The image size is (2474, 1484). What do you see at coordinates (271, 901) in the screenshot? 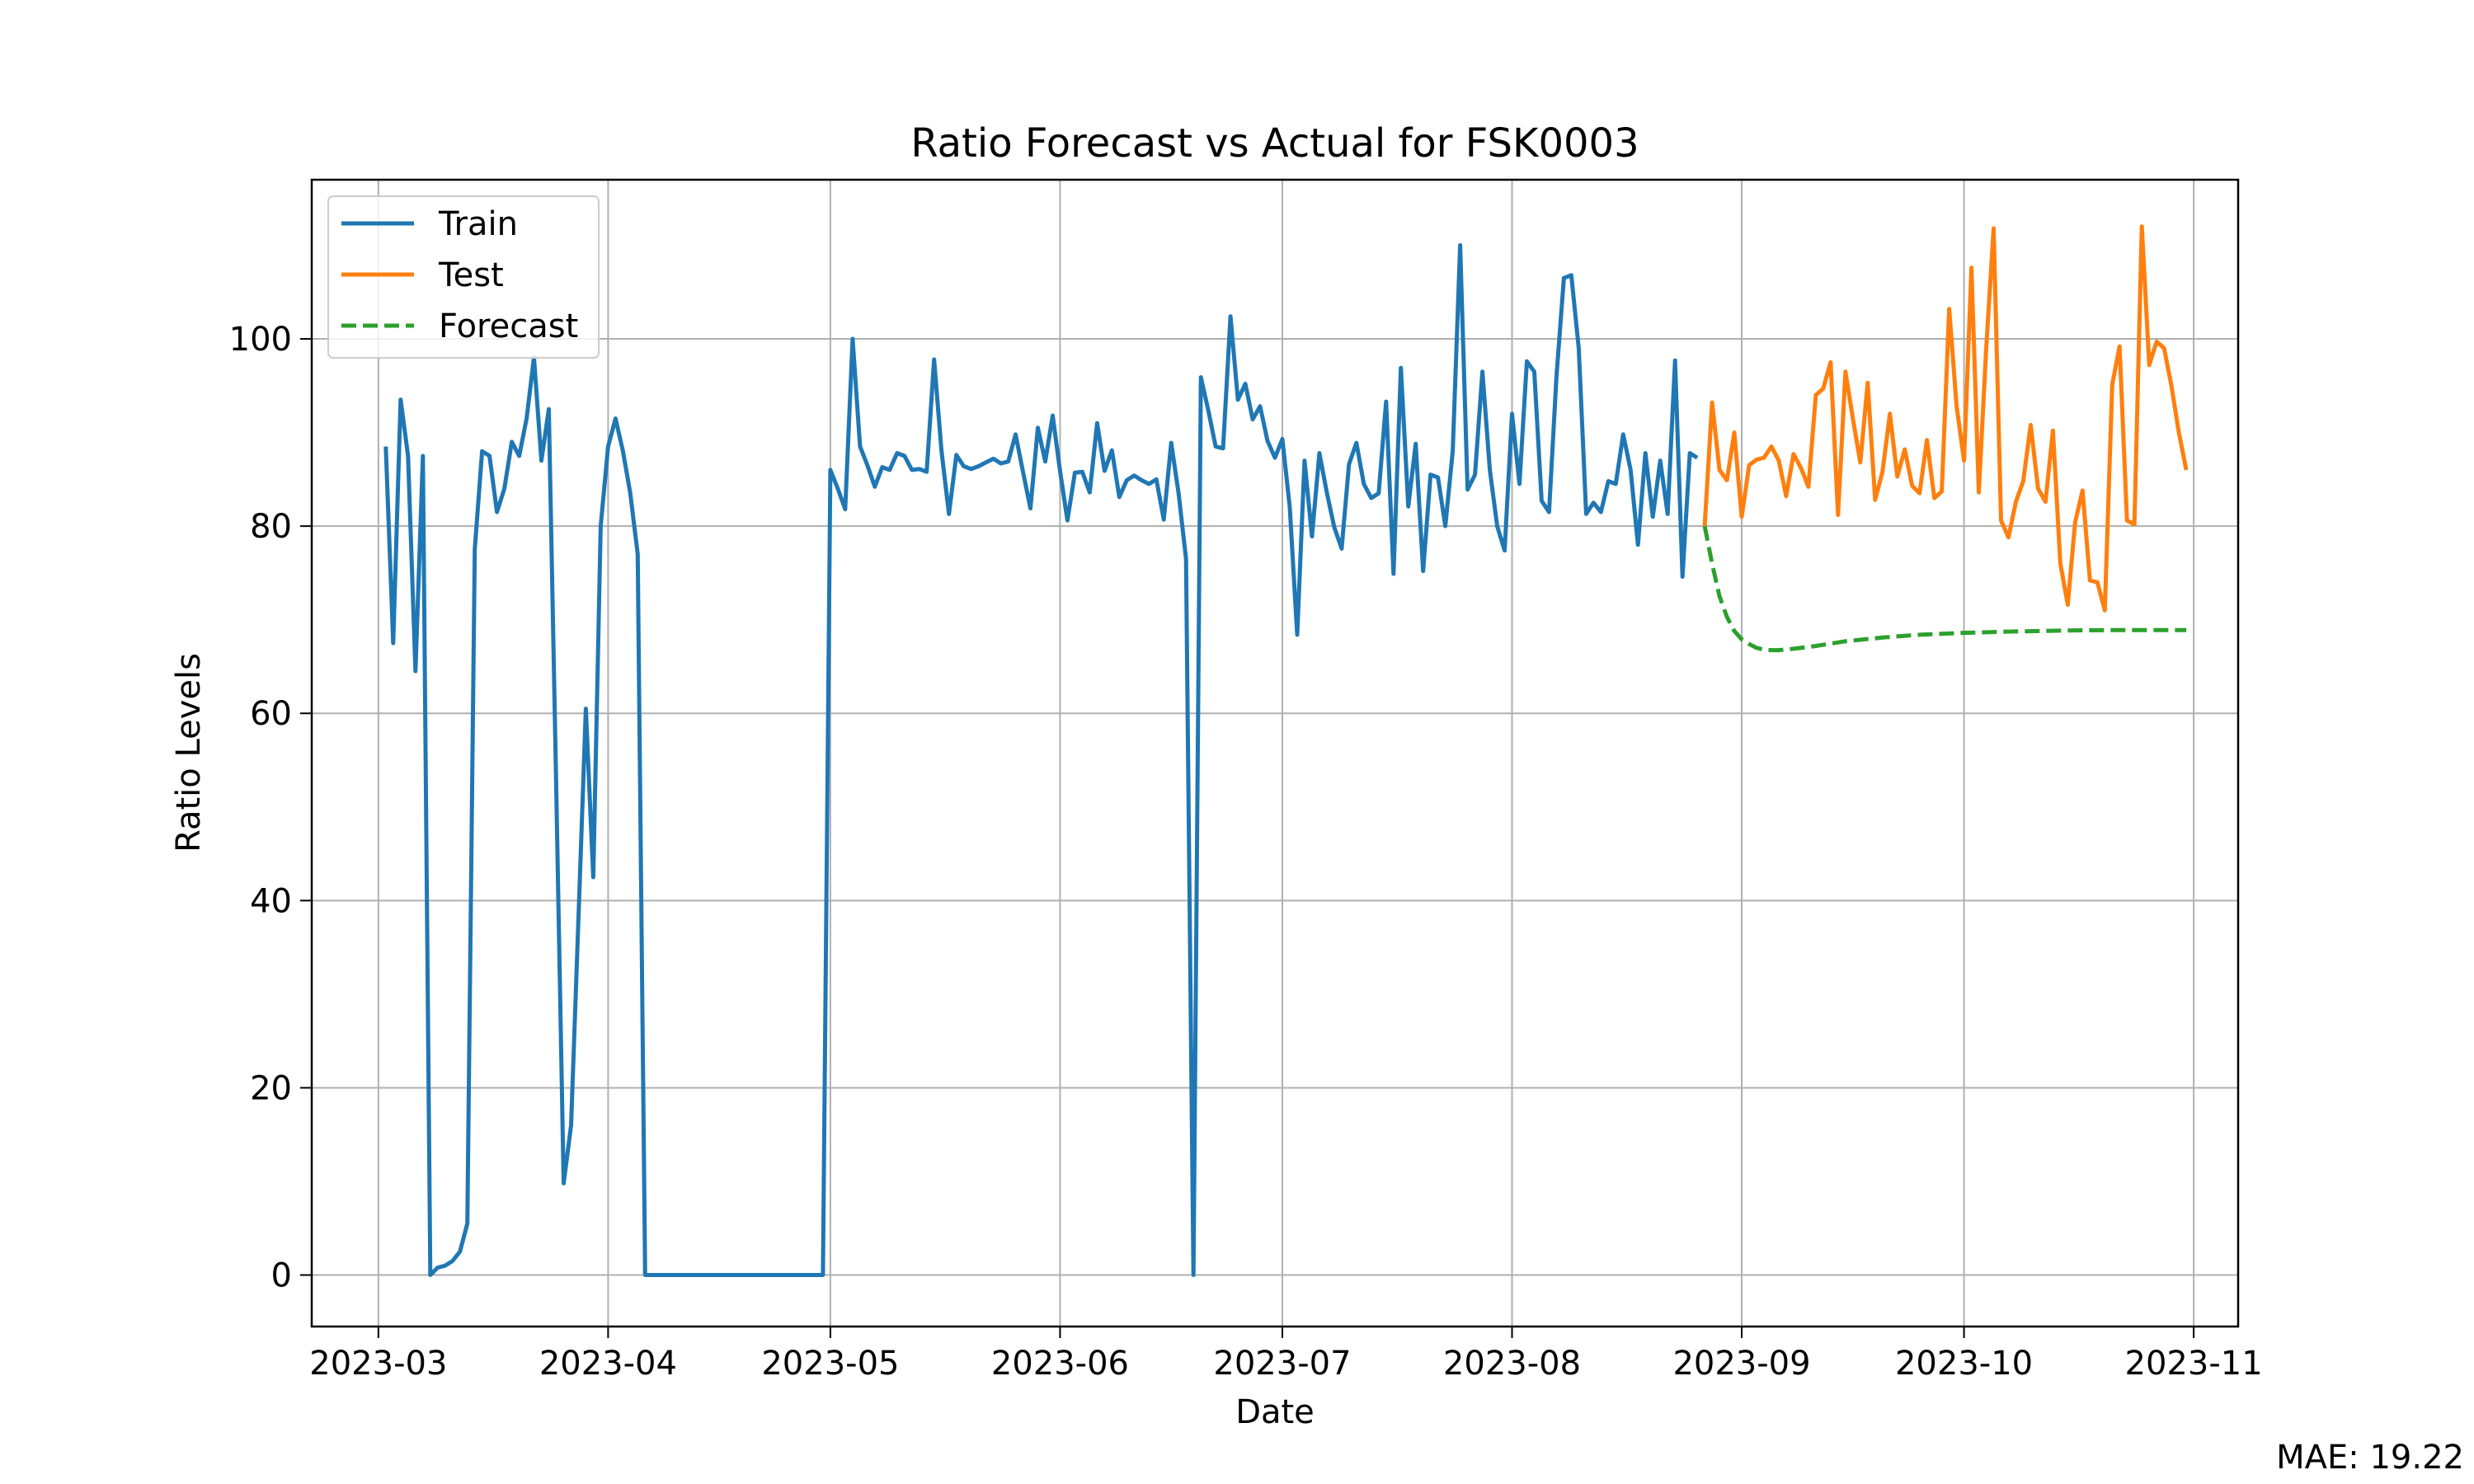
I see `y-tick-label: 40` at bounding box center [271, 901].